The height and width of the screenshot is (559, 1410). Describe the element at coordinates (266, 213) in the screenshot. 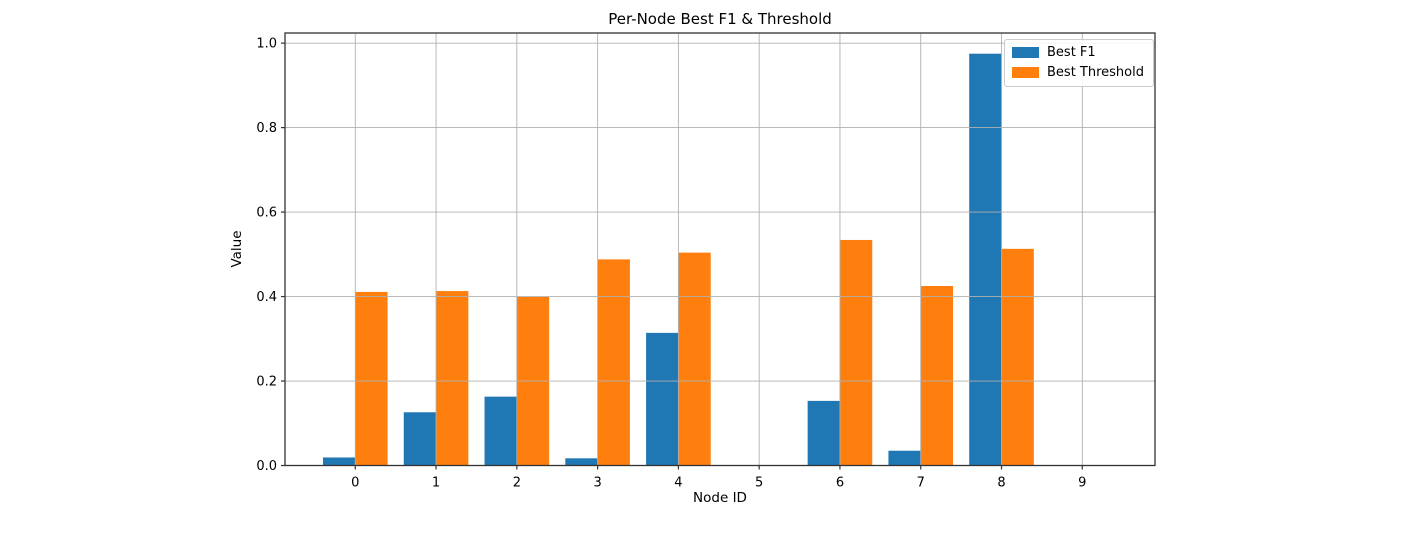

I see `y-tick-label-0.6: 0.6` at that location.